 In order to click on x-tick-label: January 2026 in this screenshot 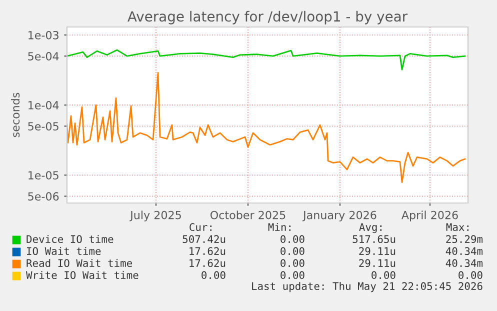, I will do `click(339, 216)`.